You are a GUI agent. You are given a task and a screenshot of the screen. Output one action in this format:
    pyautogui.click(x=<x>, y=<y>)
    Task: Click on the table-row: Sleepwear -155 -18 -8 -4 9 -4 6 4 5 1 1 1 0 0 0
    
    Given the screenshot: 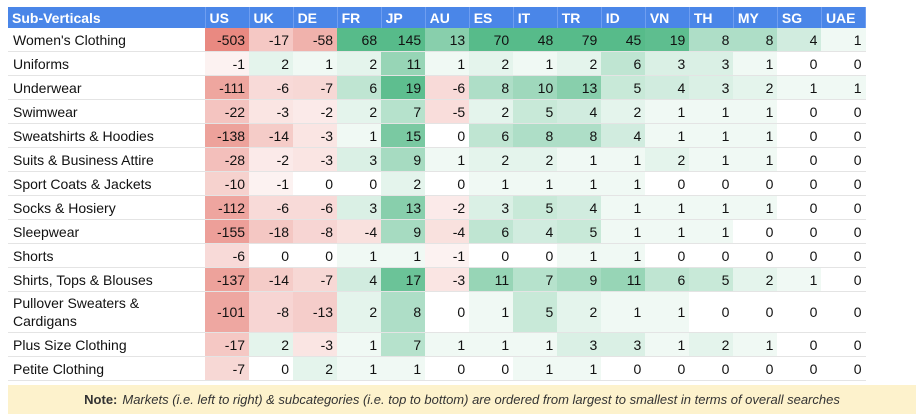 What is the action you would take?
    pyautogui.click(x=437, y=231)
    